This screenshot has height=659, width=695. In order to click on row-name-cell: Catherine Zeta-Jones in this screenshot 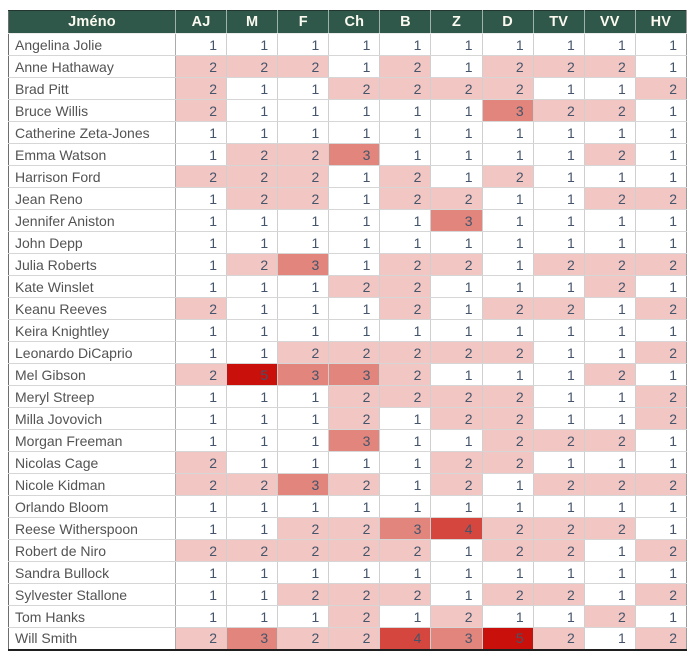, I will do `click(92, 132)`.